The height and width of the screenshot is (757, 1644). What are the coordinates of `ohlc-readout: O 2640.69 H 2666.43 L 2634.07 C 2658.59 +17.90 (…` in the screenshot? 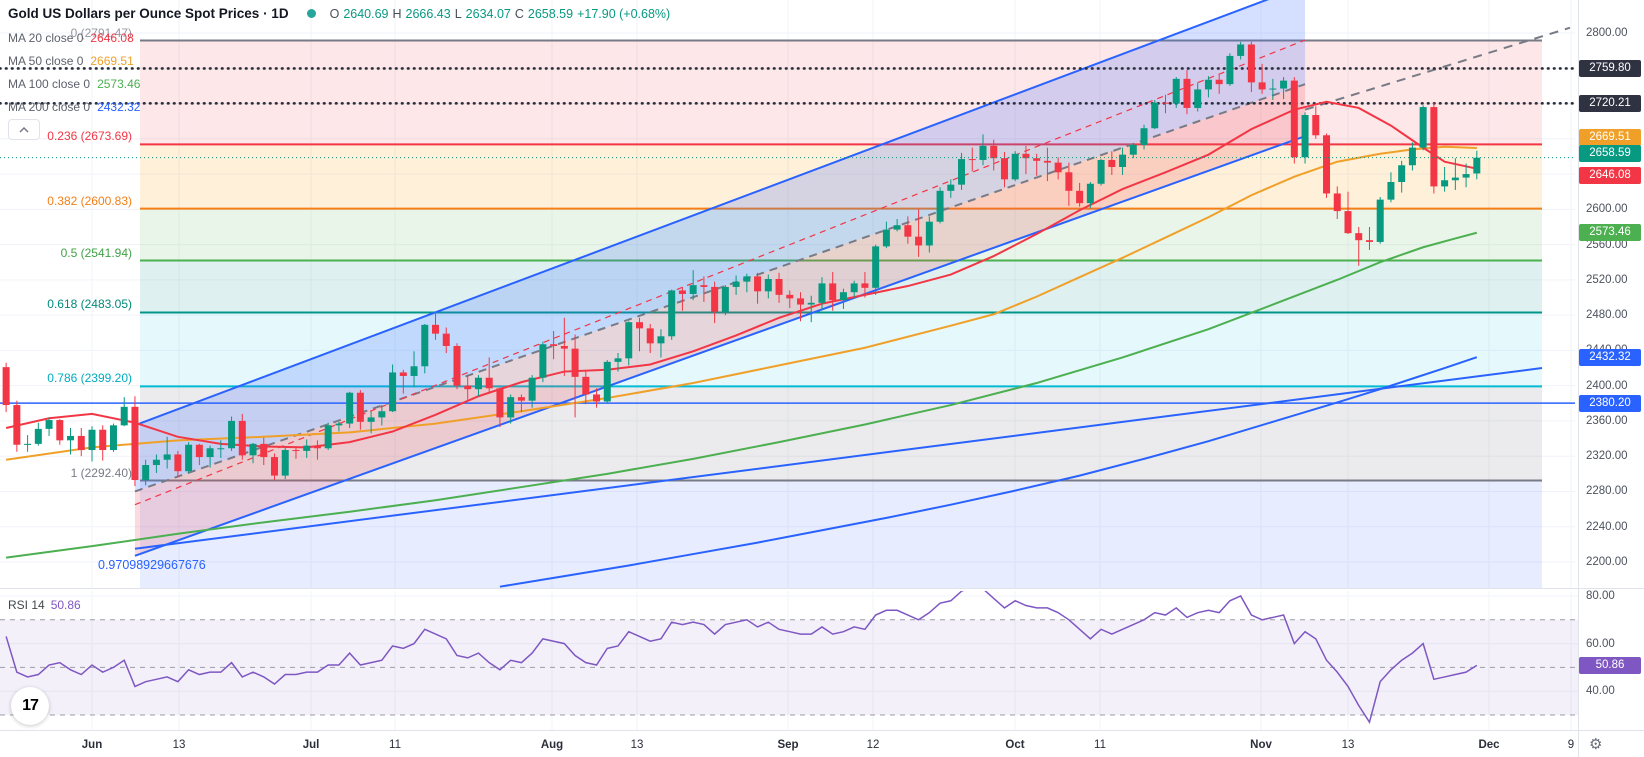 It's located at (500, 14).